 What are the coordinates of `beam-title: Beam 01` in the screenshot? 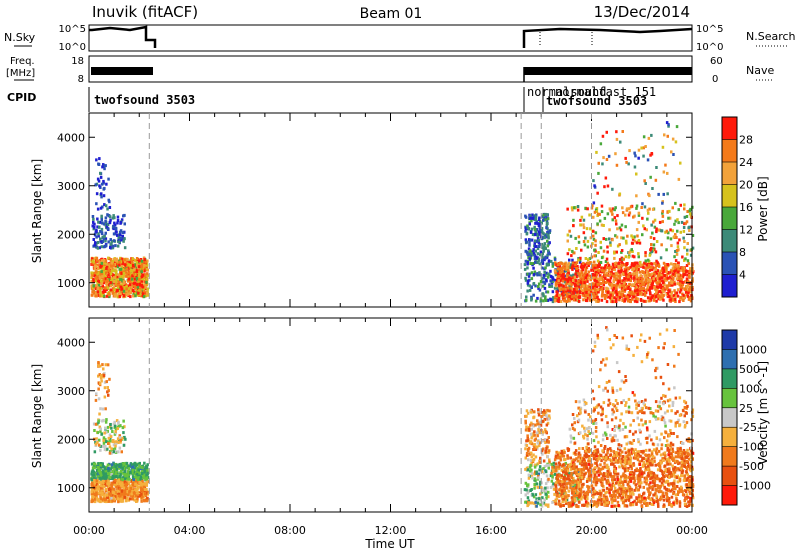 It's located at (391, 14).